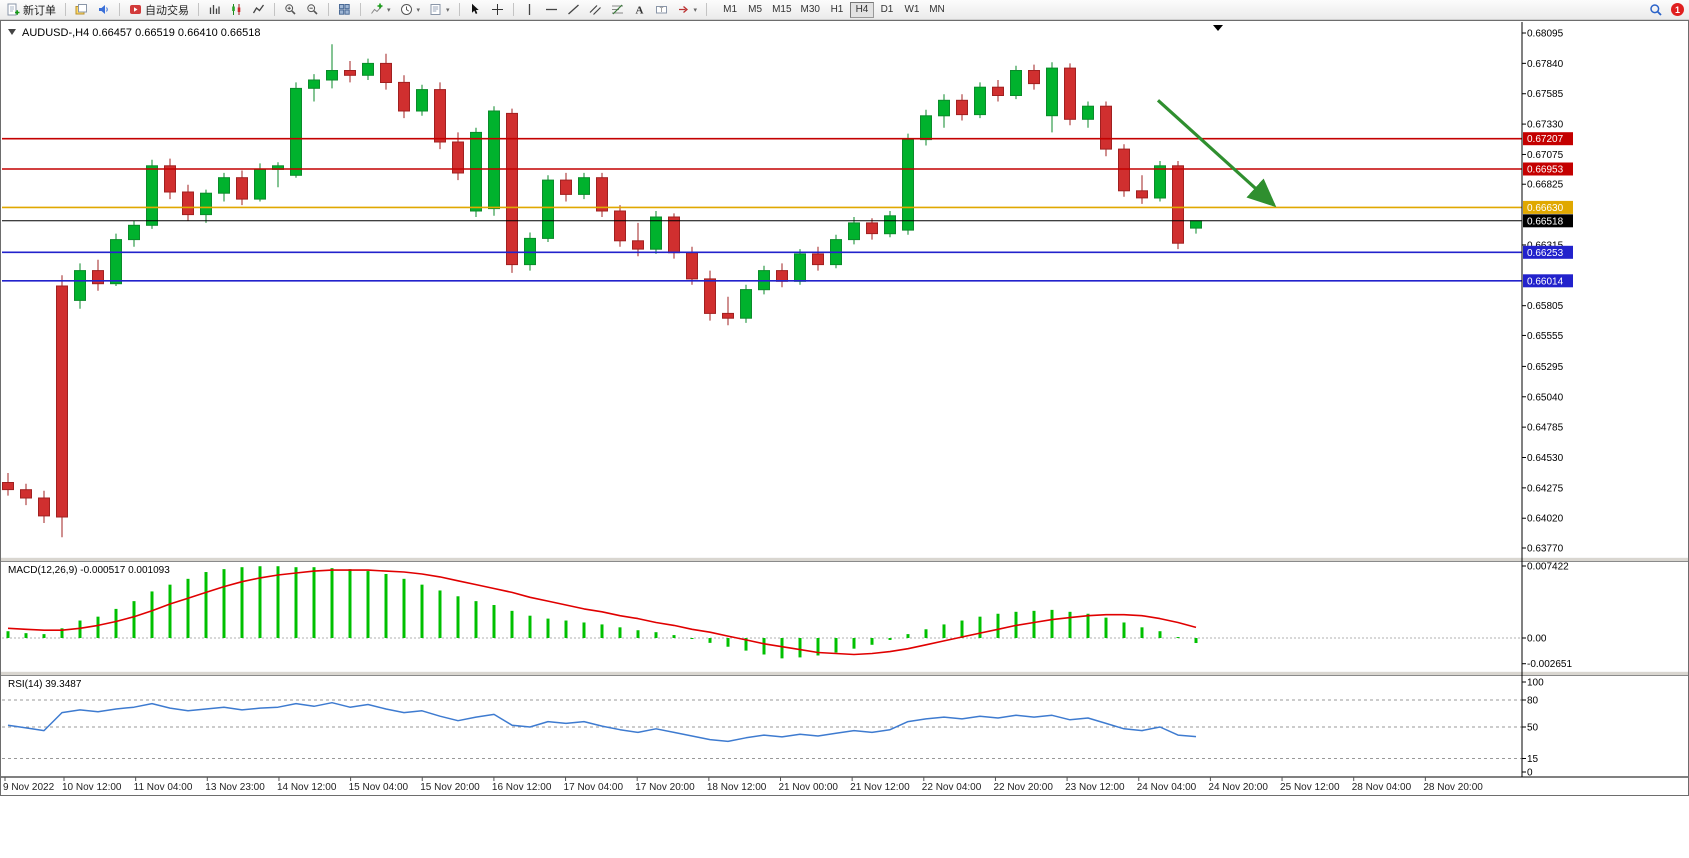  I want to click on chart-shift-marker, so click(1218, 28).